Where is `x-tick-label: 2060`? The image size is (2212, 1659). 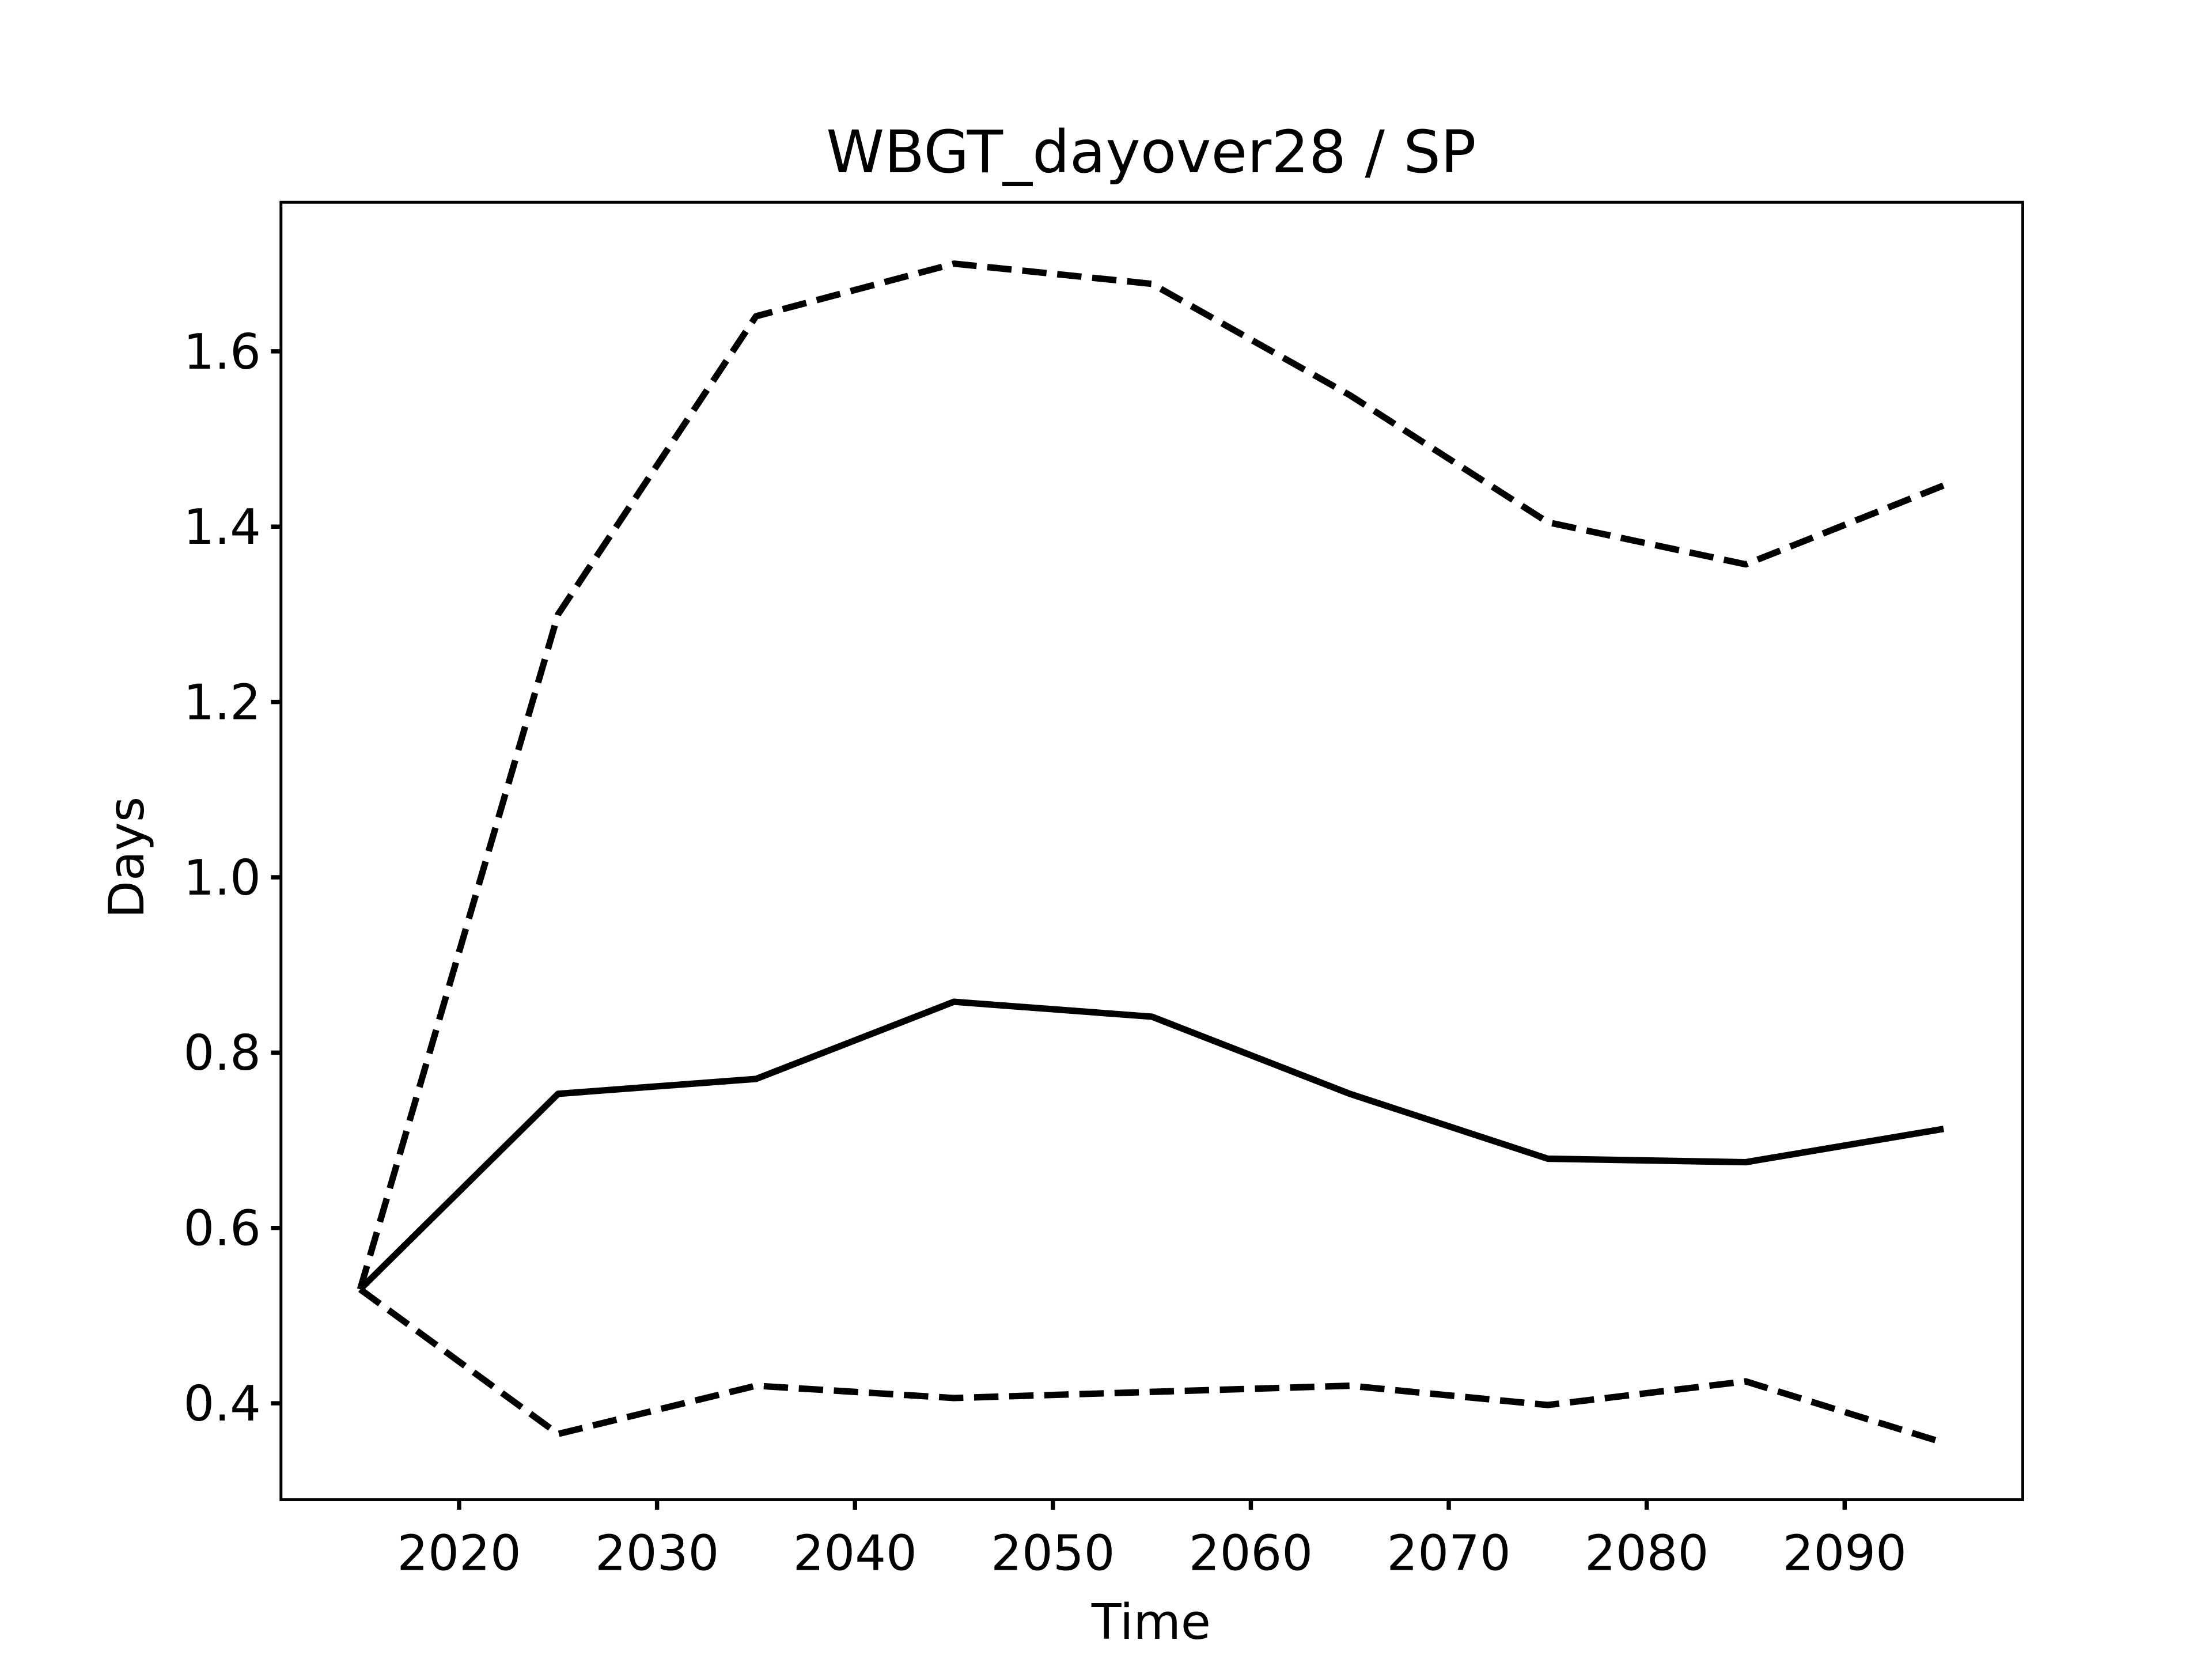 x-tick-label: 2060 is located at coordinates (1251, 1552).